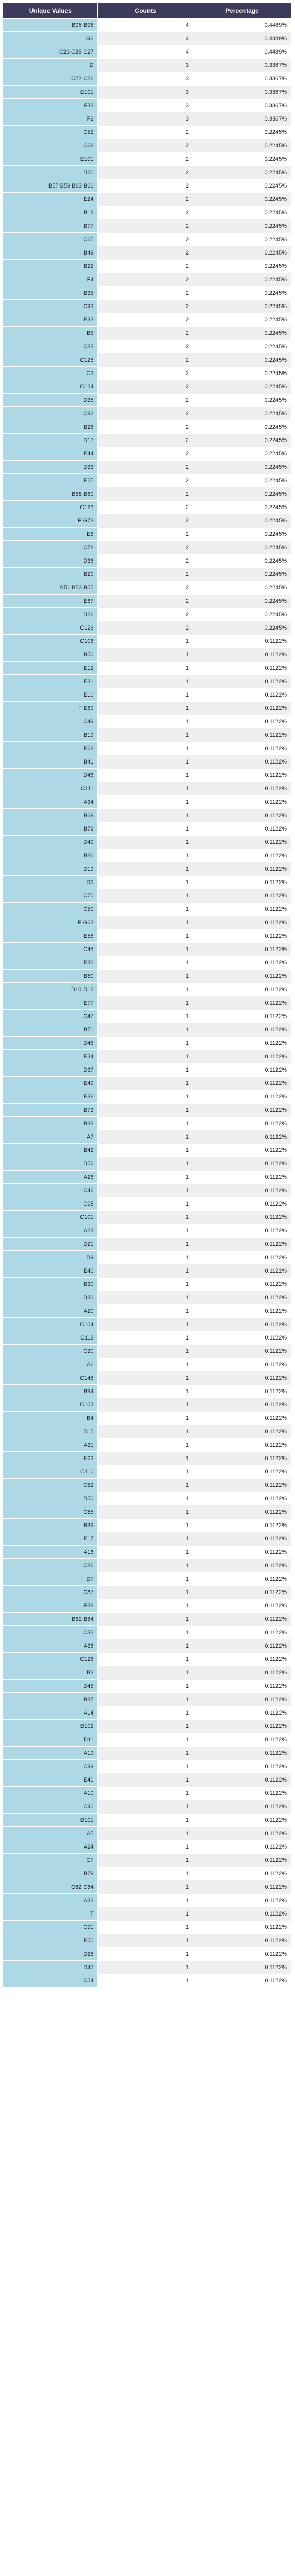 The image size is (295, 2576). Describe the element at coordinates (51, 320) in the screenshot. I see `unique-value-cell: E33` at that location.